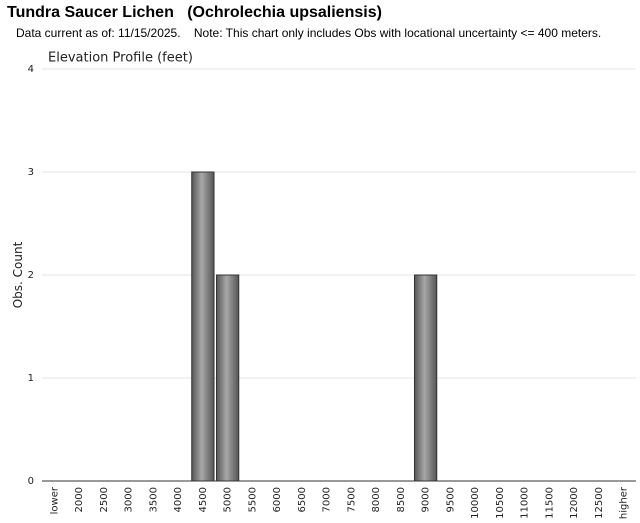 This screenshot has width=640, height=523. I want to click on x-tick-label: 12500, so click(599, 503).